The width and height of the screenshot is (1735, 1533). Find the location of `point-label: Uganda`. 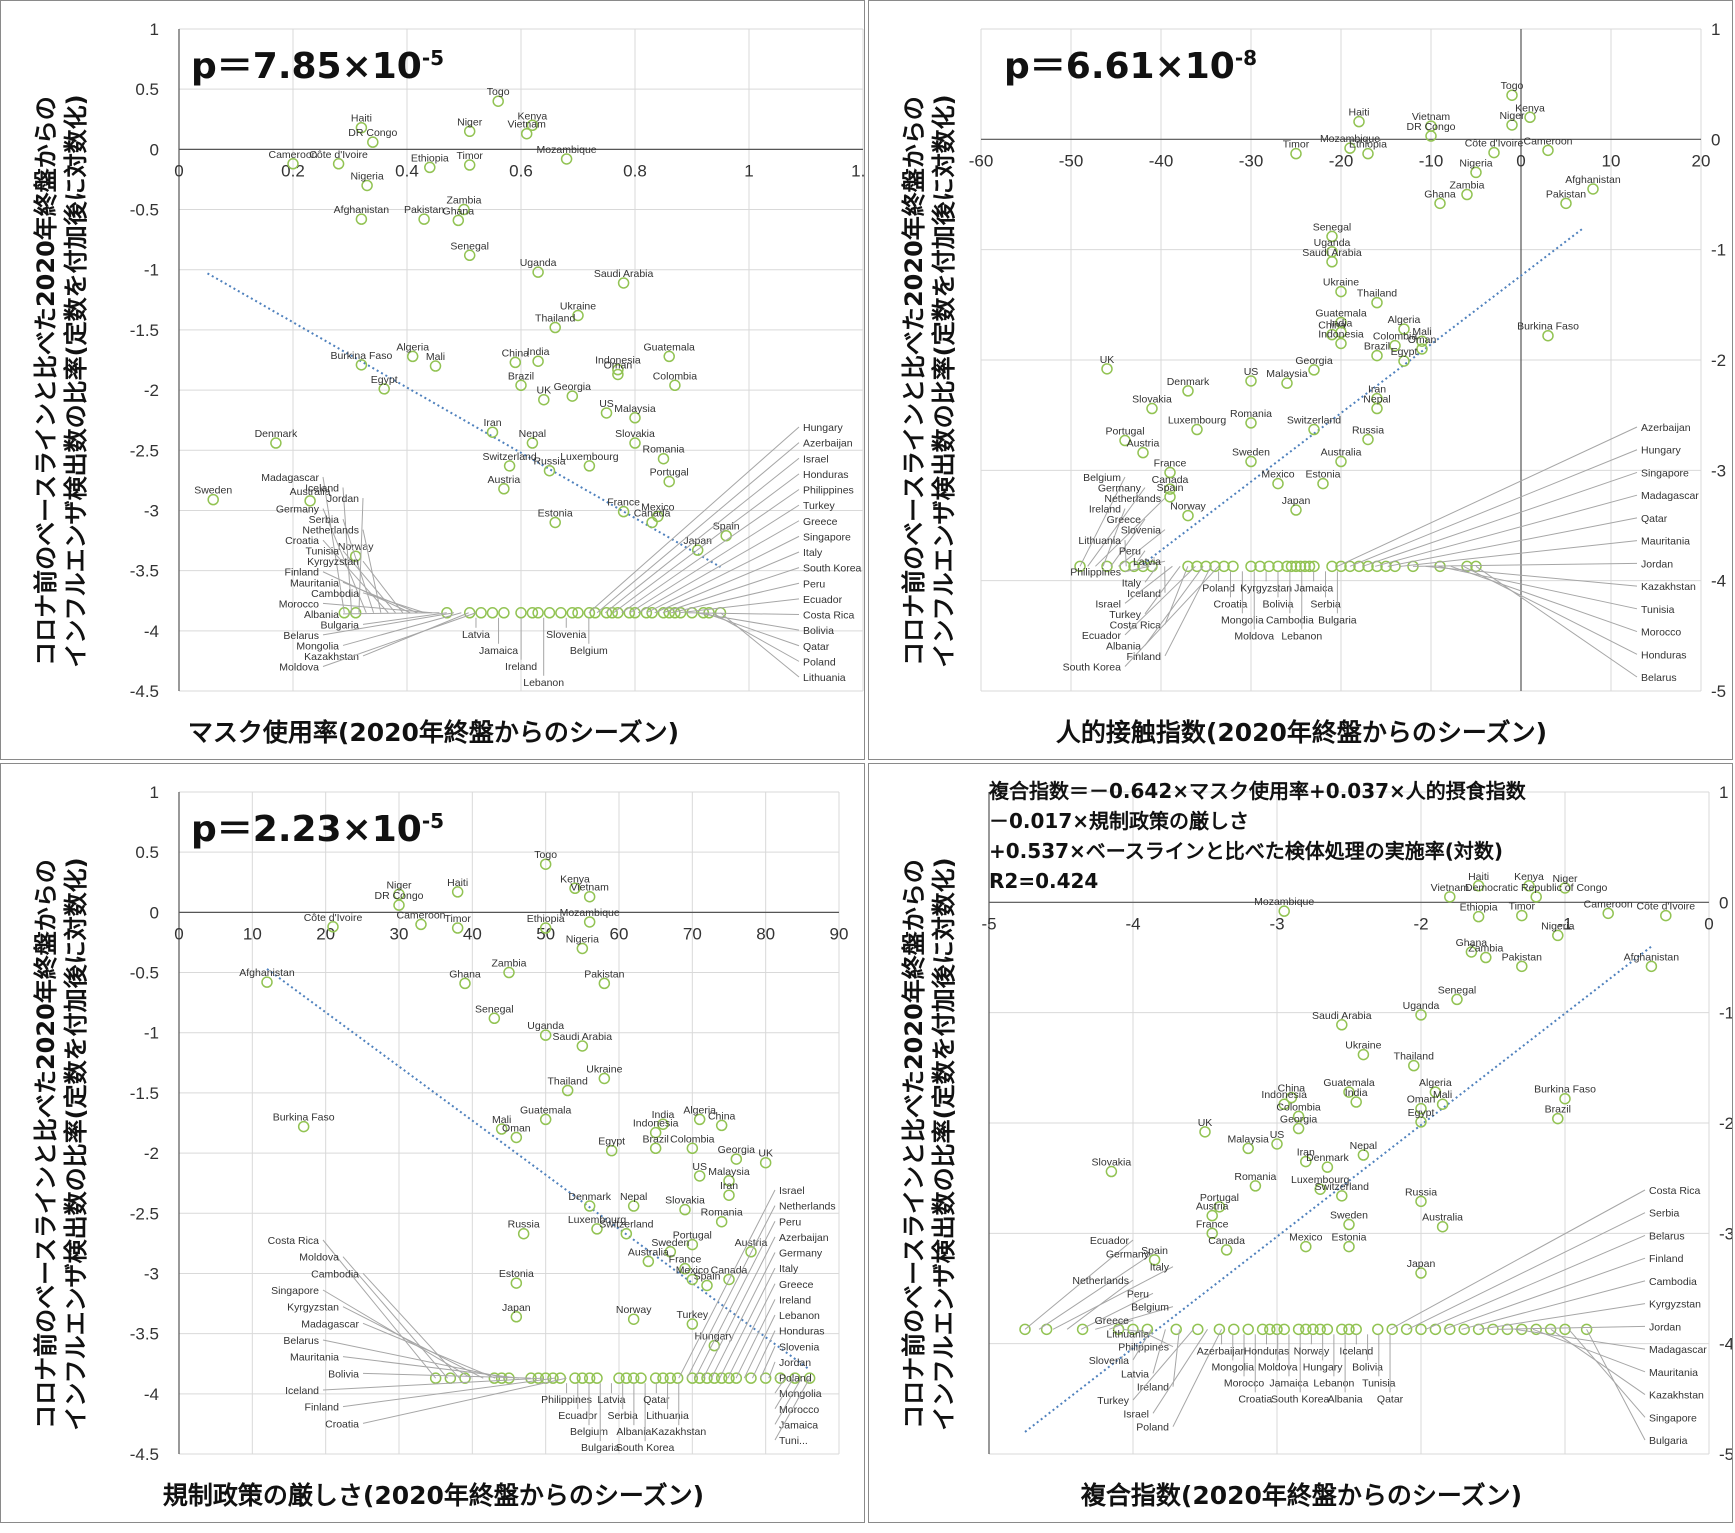

point-label: Uganda is located at coordinates (545, 1026).